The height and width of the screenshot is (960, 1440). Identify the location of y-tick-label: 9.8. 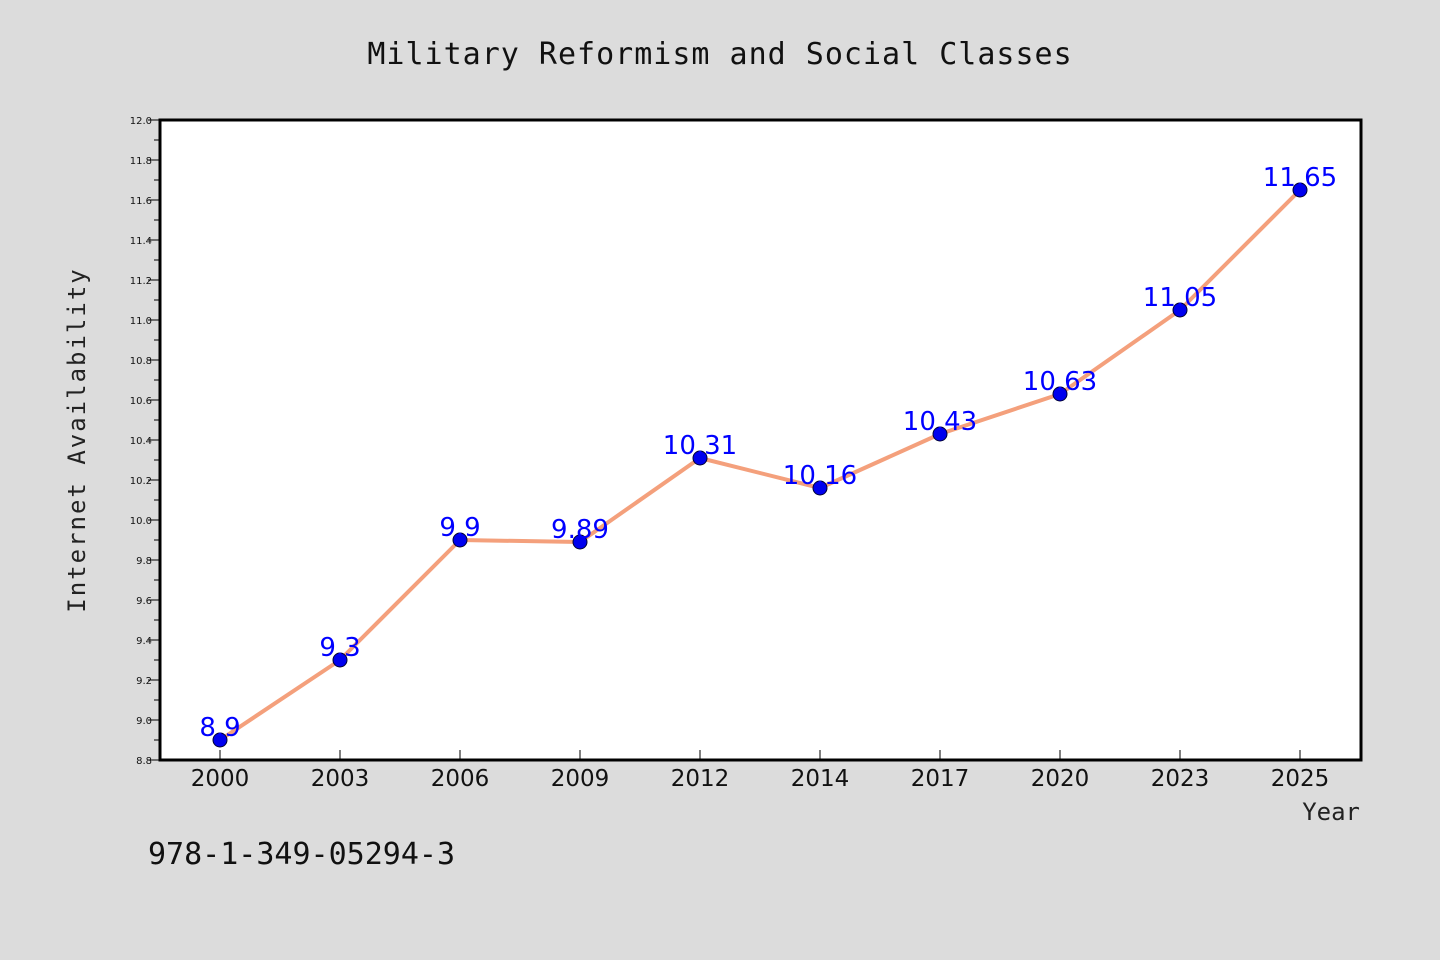
(144, 561).